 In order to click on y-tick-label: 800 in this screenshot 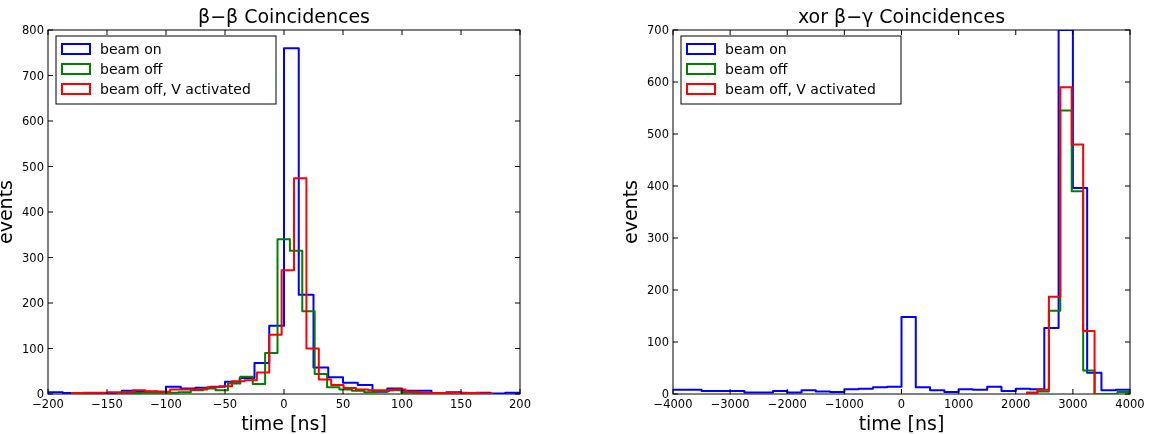, I will do `click(33, 30)`.